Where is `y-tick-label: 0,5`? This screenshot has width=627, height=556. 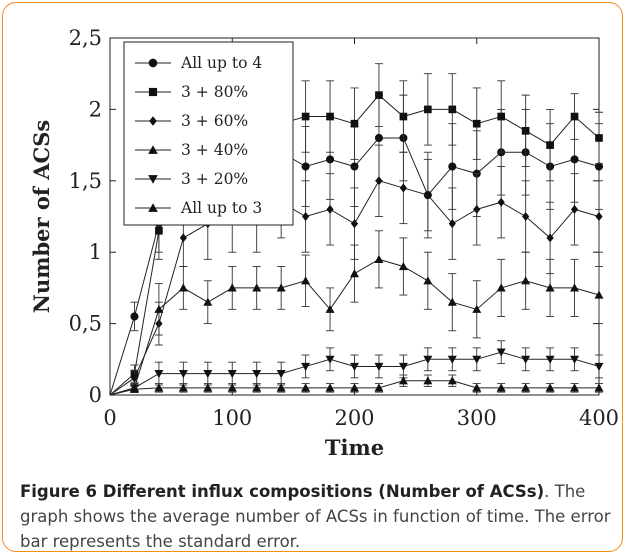 y-tick-label: 0,5 is located at coordinates (85, 324).